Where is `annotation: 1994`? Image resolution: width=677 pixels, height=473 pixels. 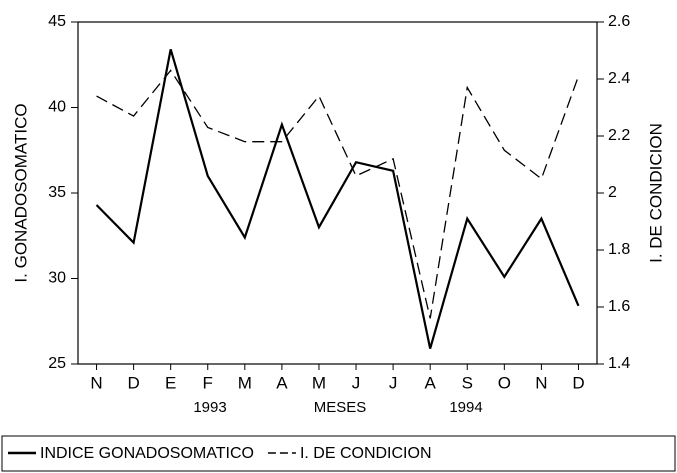 annotation: 1994 is located at coordinates (465, 407).